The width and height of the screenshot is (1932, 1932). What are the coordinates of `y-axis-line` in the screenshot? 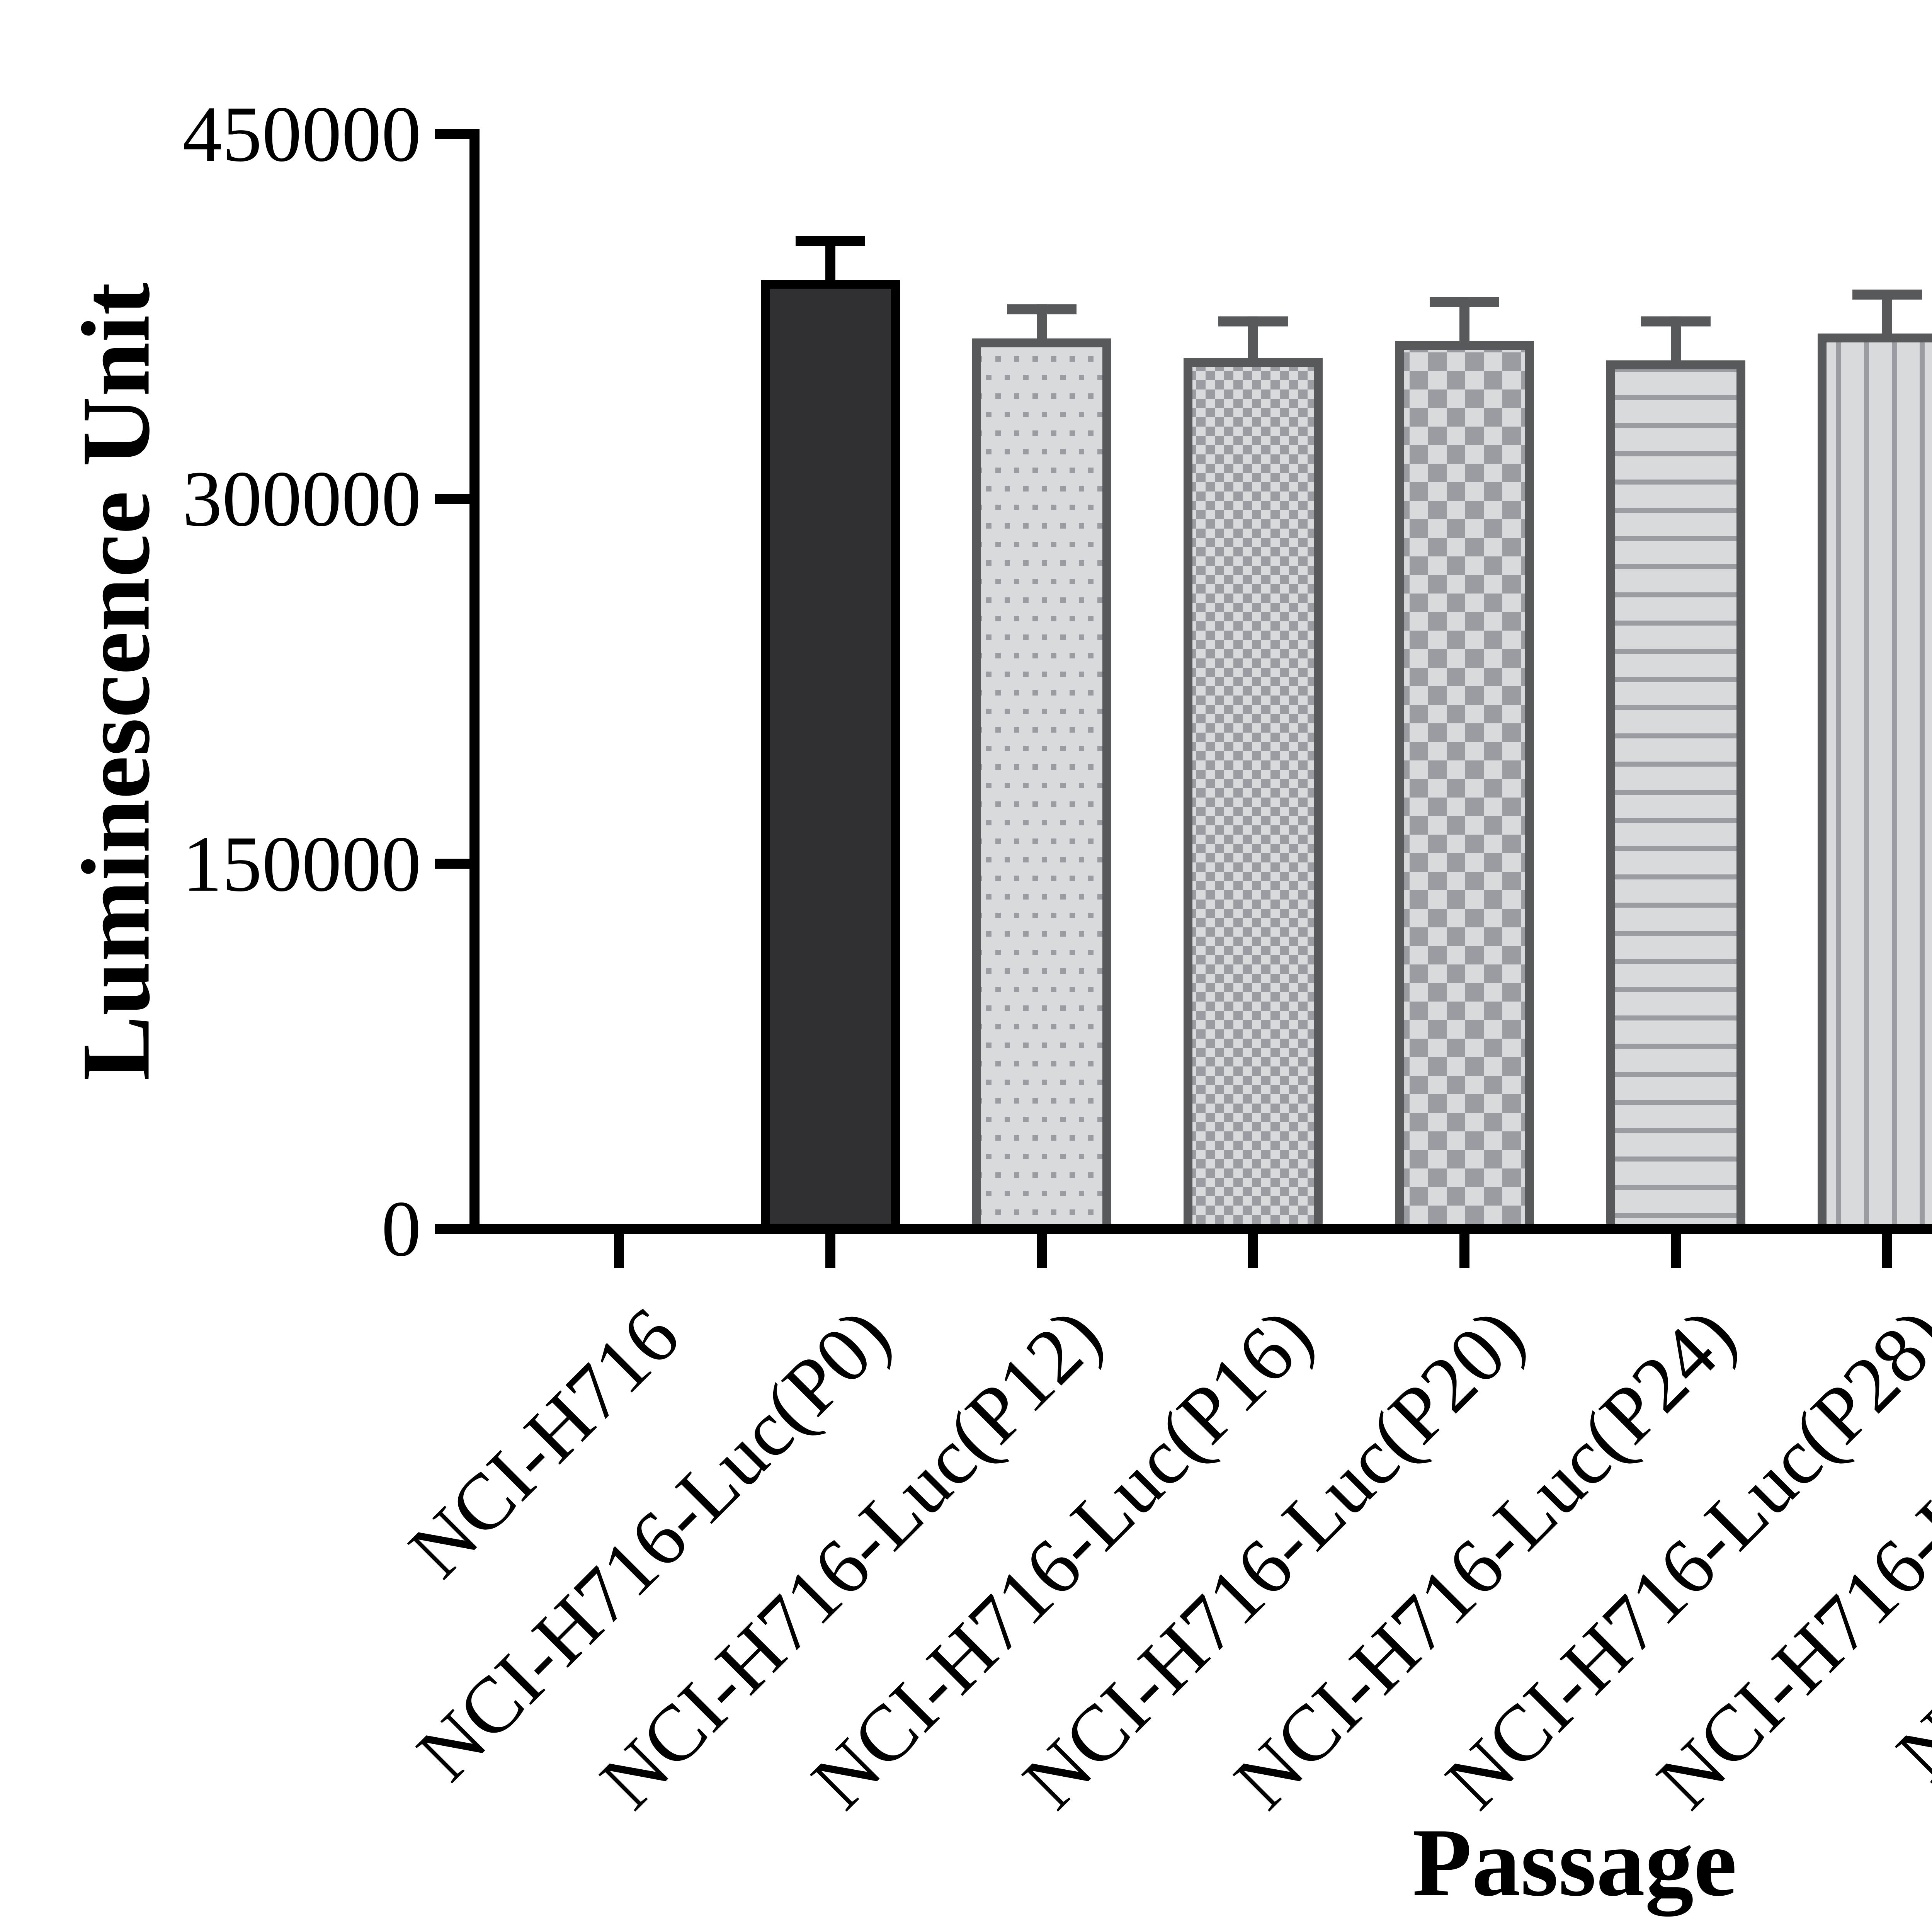 It's located at (475, 681).